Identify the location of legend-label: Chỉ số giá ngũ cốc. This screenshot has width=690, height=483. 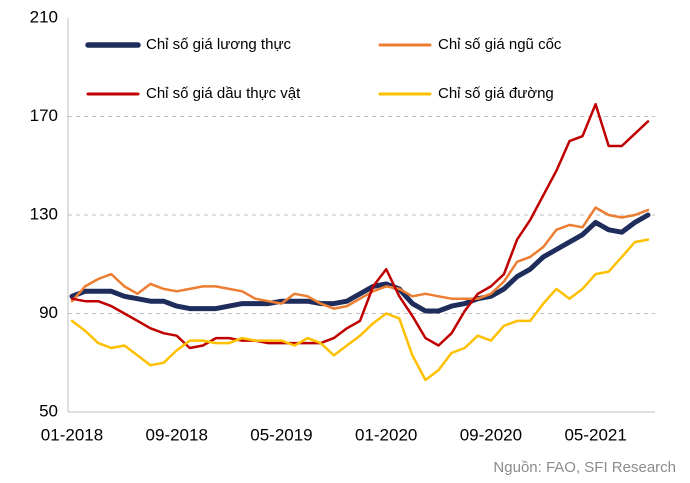
(500, 44).